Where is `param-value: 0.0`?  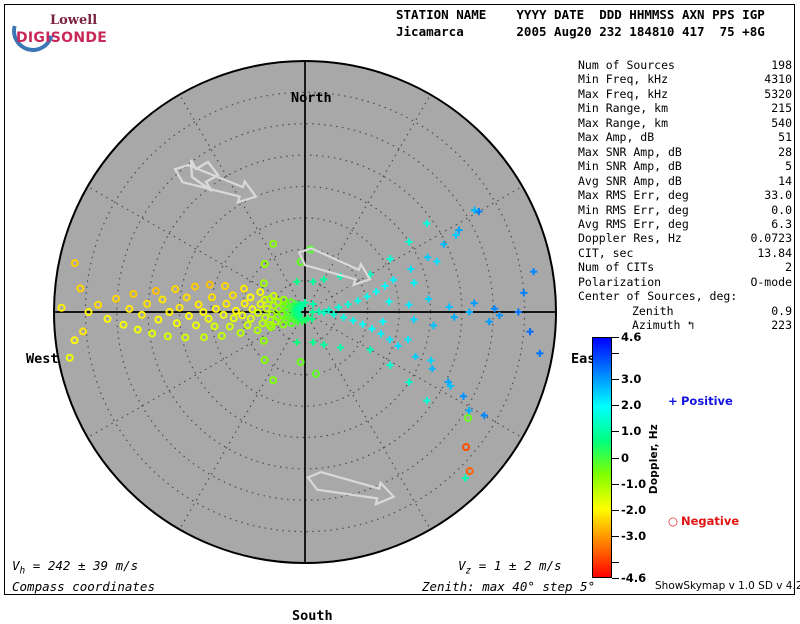 param-value: 0.0 is located at coordinates (781, 209).